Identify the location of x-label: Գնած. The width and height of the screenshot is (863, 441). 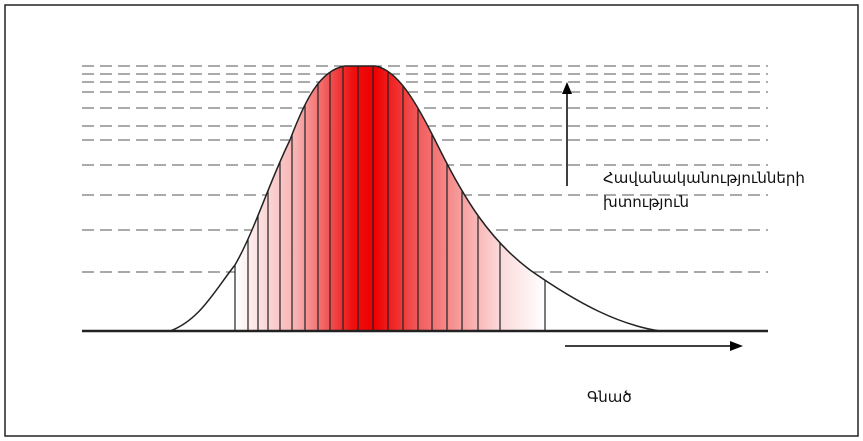
(609, 397).